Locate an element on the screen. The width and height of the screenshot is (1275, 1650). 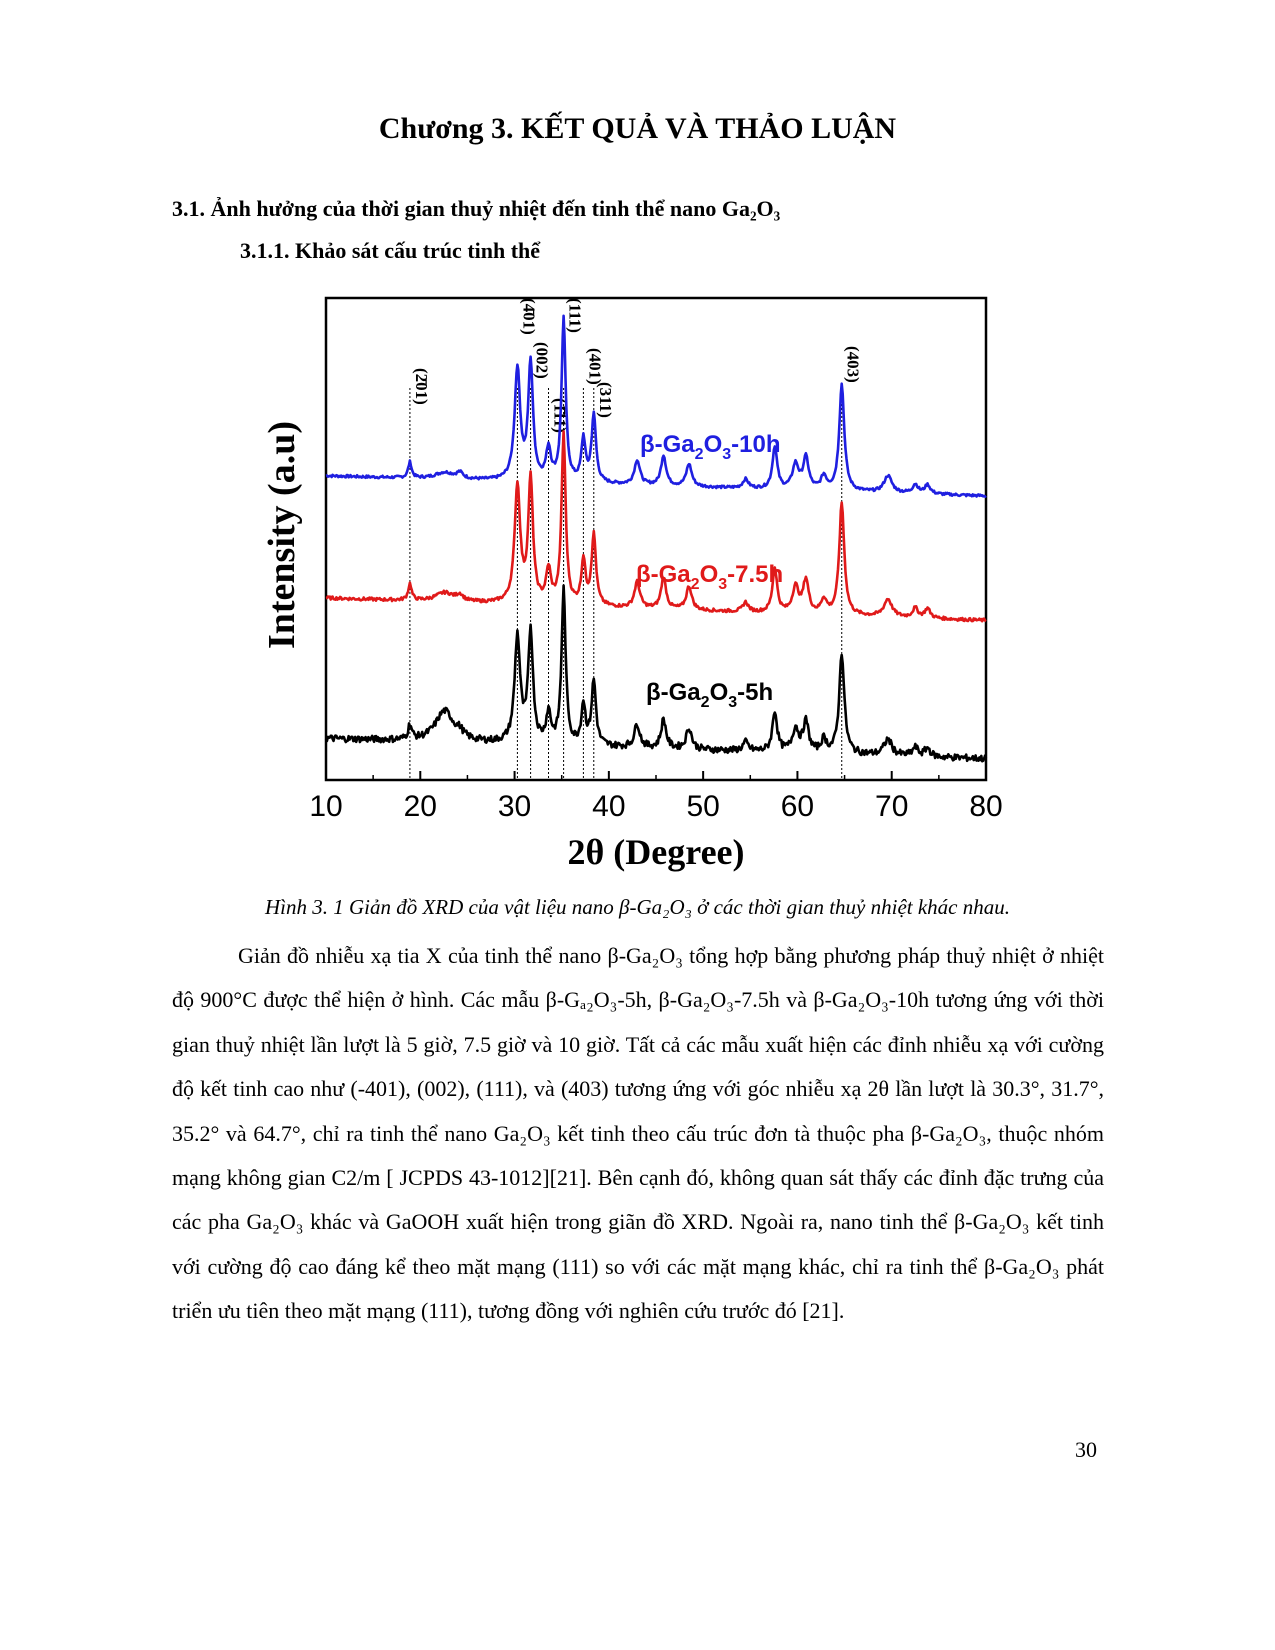
miller-index-label: (002) is located at coordinates (542, 360).